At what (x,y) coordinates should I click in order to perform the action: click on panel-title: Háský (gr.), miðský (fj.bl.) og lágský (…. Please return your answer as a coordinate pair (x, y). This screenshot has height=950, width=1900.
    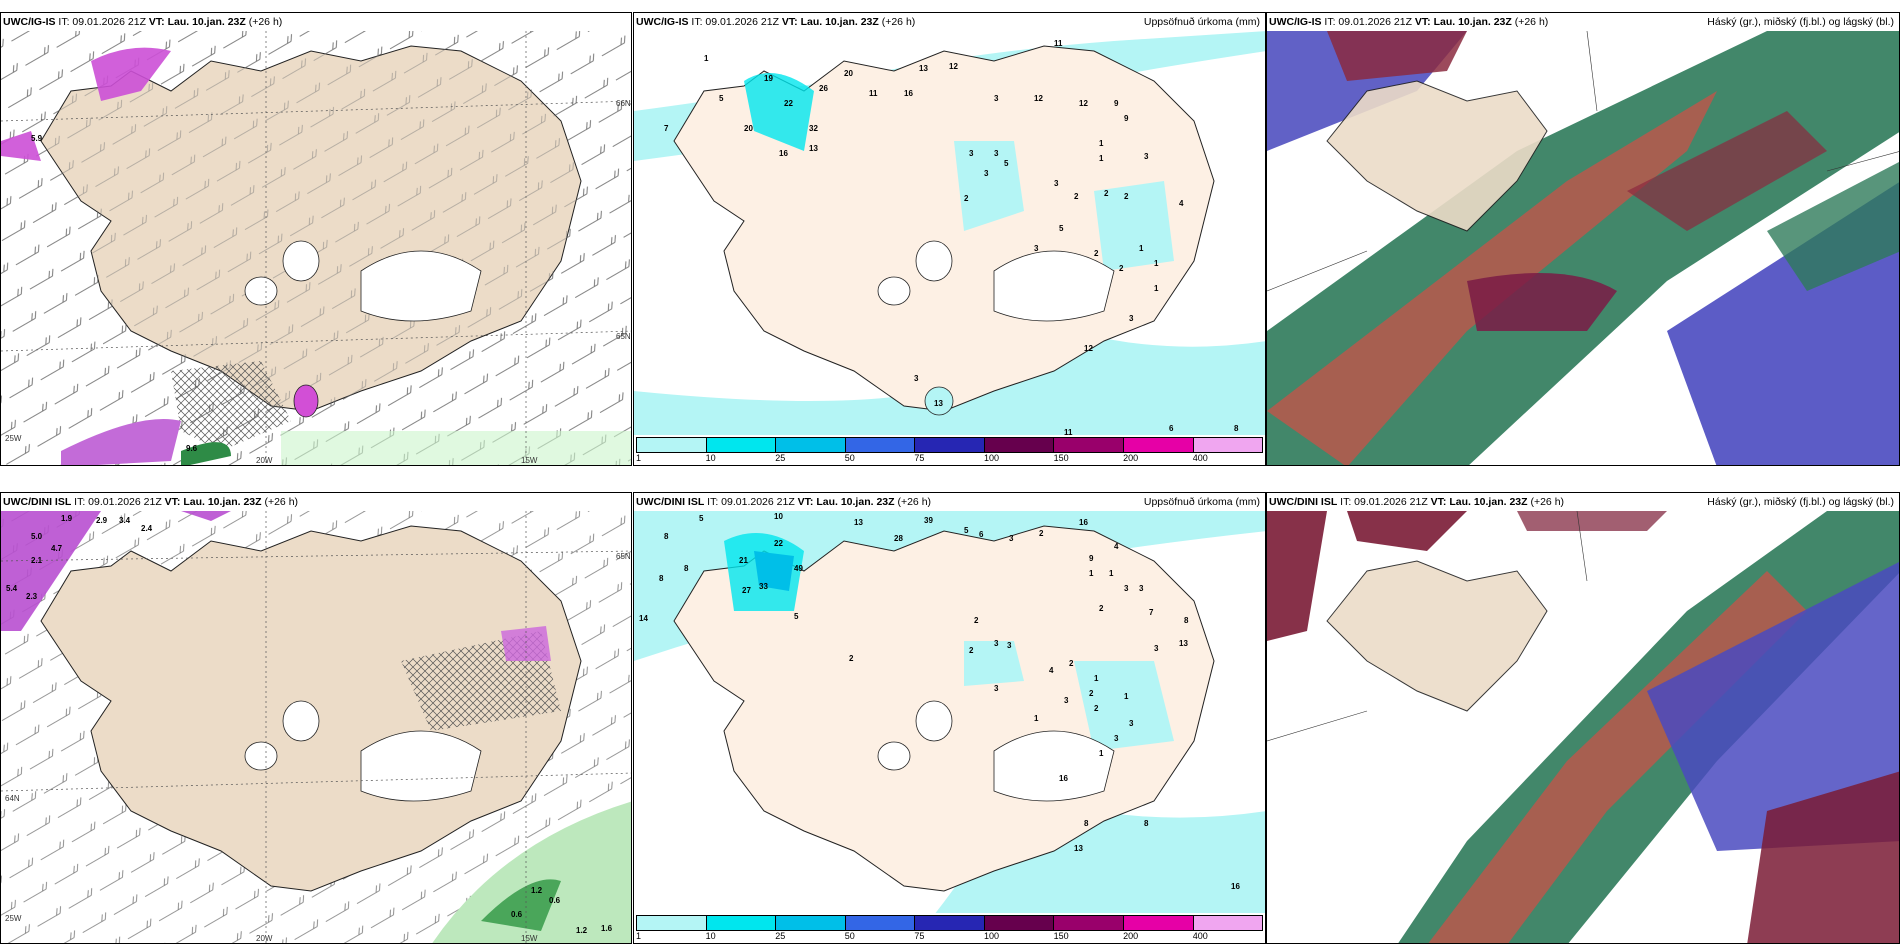
    Looking at the image, I should click on (1800, 502).